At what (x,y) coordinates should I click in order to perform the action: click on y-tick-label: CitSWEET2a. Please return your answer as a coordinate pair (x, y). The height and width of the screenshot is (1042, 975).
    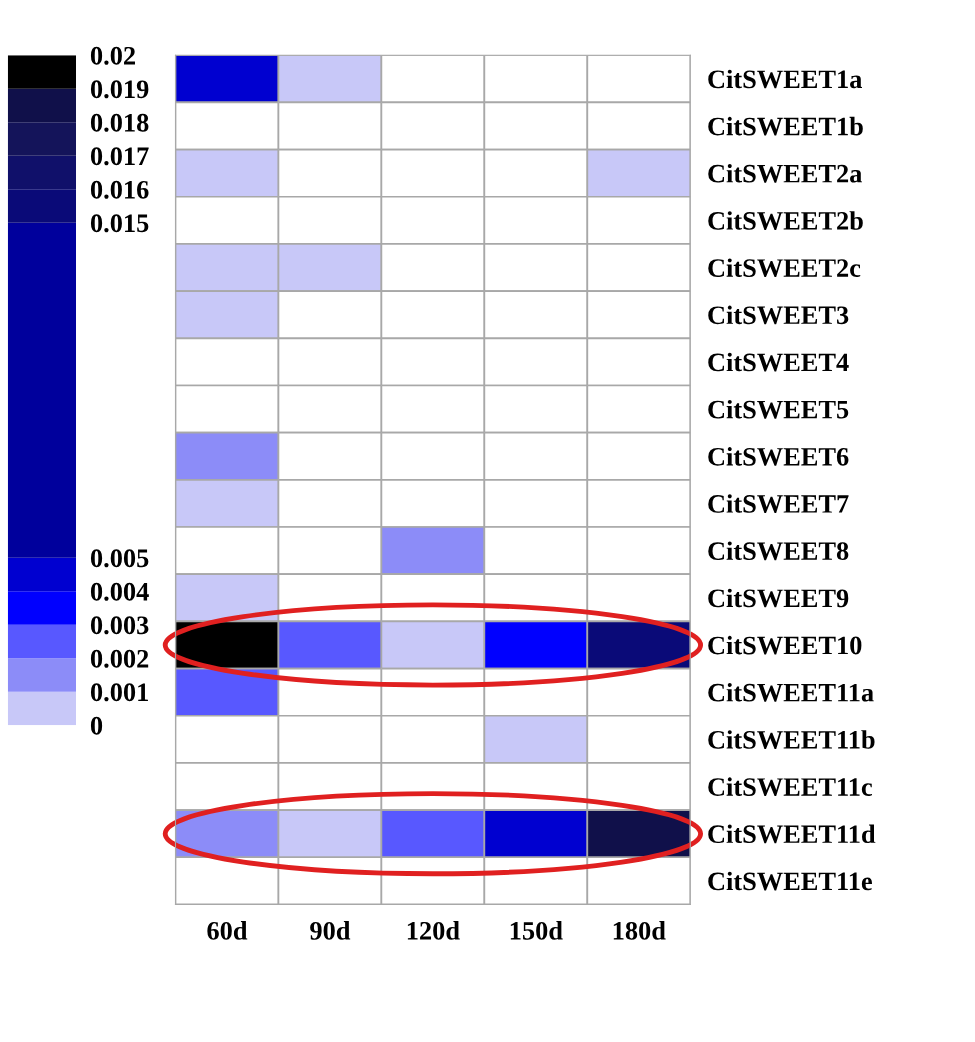
    Looking at the image, I should click on (785, 173).